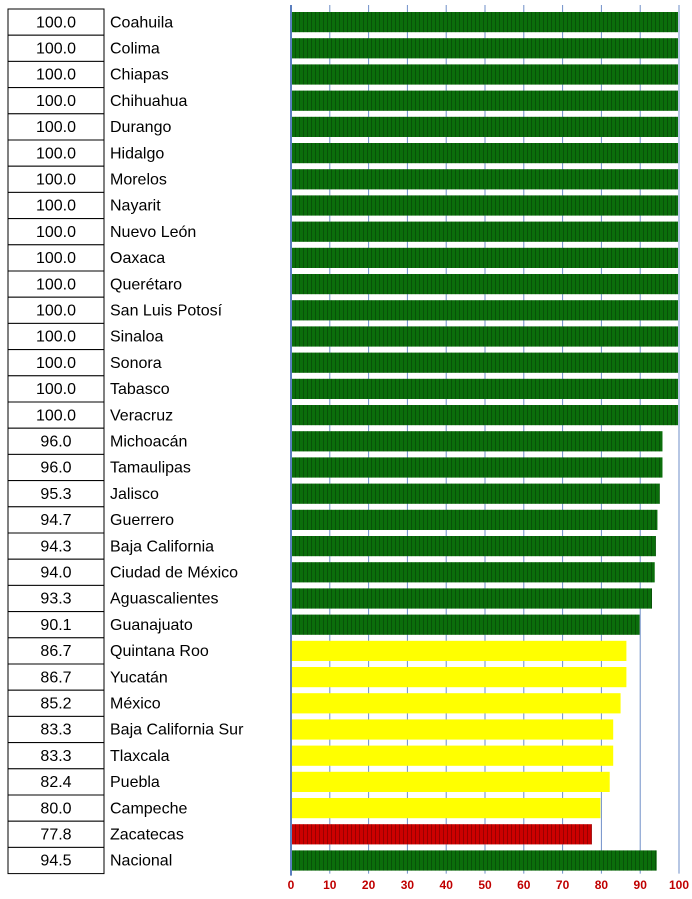 This screenshot has width=692, height=899. What do you see at coordinates (139, 677) in the screenshot?
I see `category-label: Yucatán` at bounding box center [139, 677].